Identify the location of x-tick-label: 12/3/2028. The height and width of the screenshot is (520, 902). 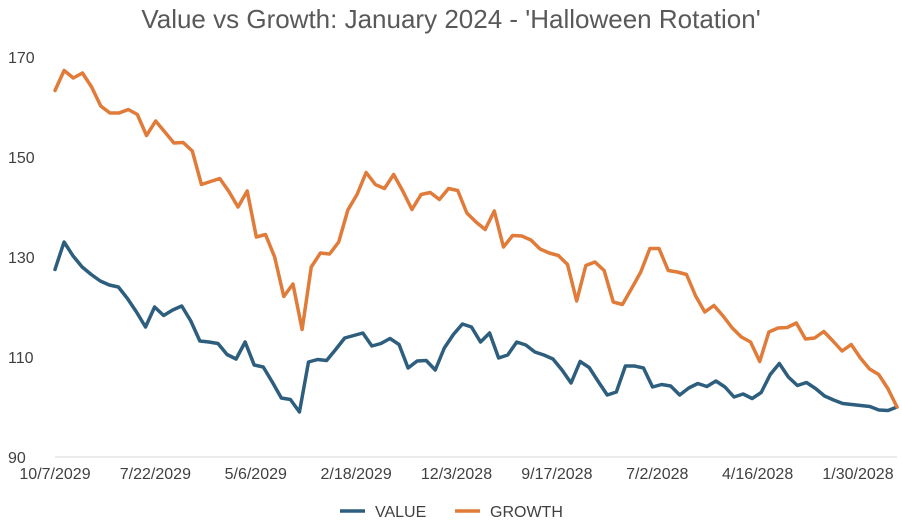
(456, 474).